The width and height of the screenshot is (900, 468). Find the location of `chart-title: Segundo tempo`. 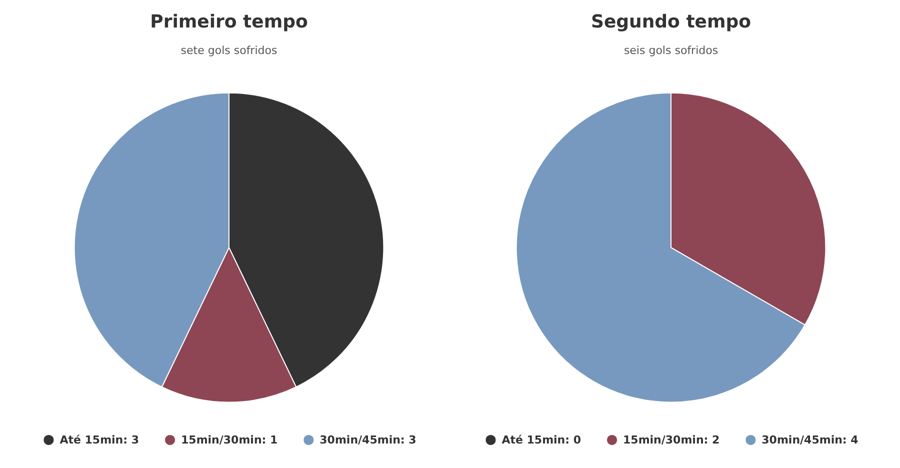

chart-title: Segundo tempo is located at coordinates (671, 22).